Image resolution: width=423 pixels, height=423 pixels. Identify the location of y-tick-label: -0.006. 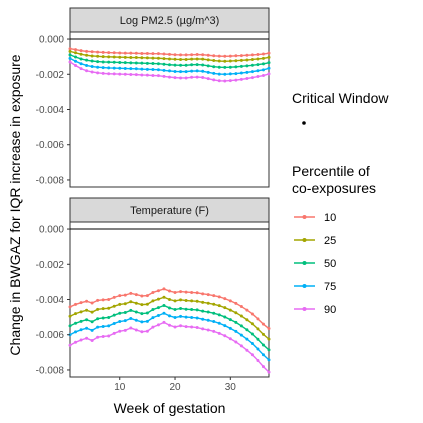
(50, 335).